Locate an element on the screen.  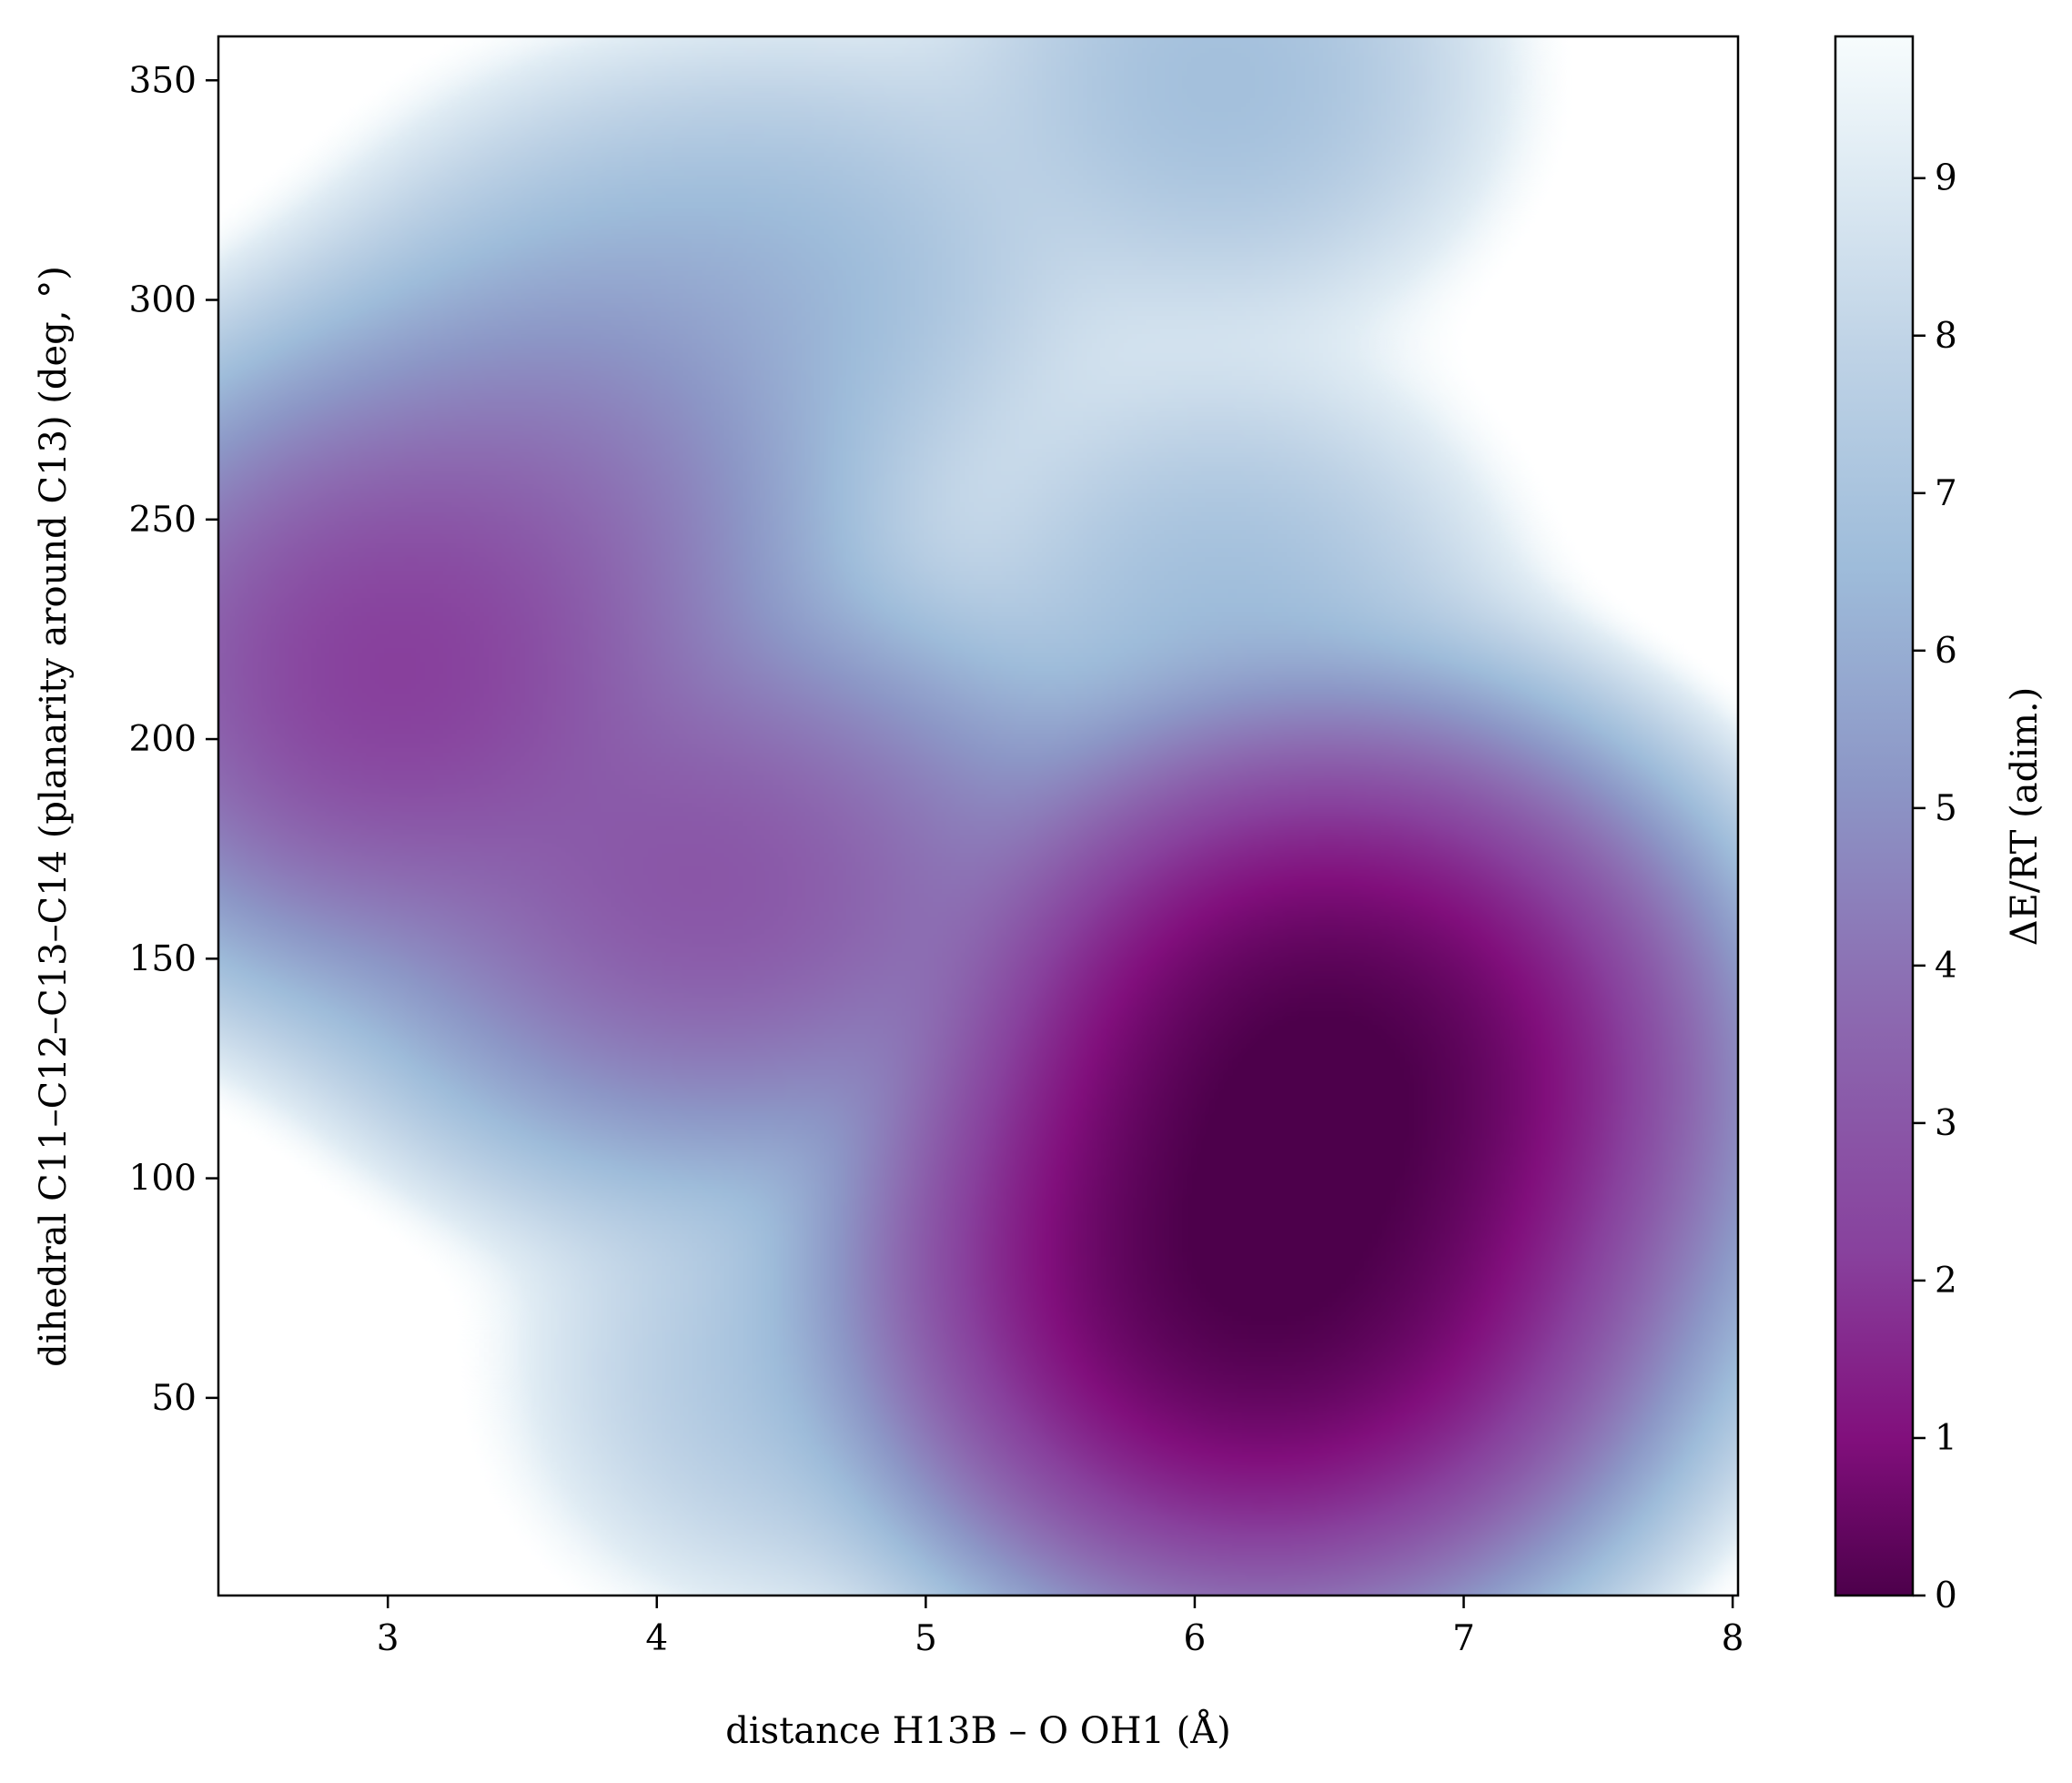
colorbar-tick-label: 7 is located at coordinates (1946, 493).